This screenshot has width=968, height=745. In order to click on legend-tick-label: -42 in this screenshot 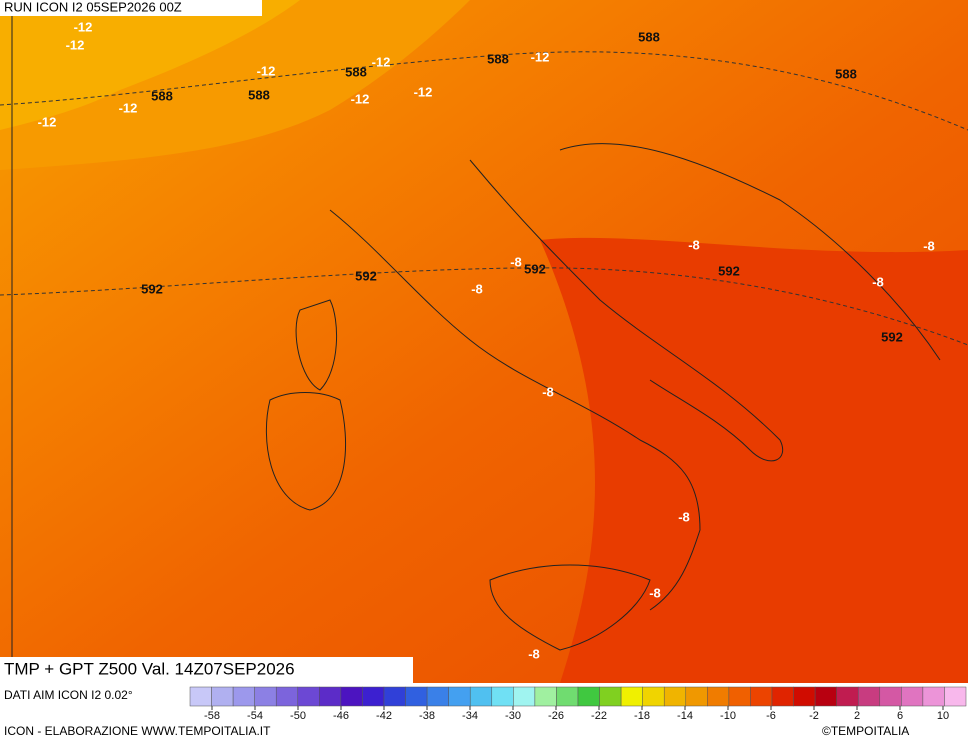, I will do `click(384, 716)`.